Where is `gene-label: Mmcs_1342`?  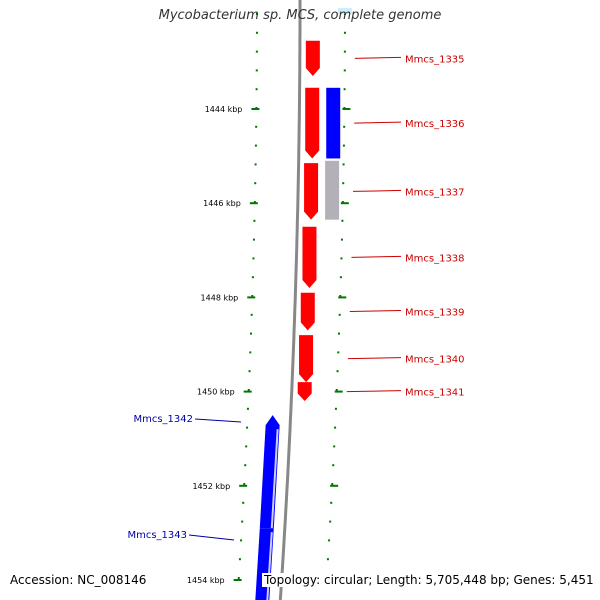 gene-label: Mmcs_1342 is located at coordinates (163, 419).